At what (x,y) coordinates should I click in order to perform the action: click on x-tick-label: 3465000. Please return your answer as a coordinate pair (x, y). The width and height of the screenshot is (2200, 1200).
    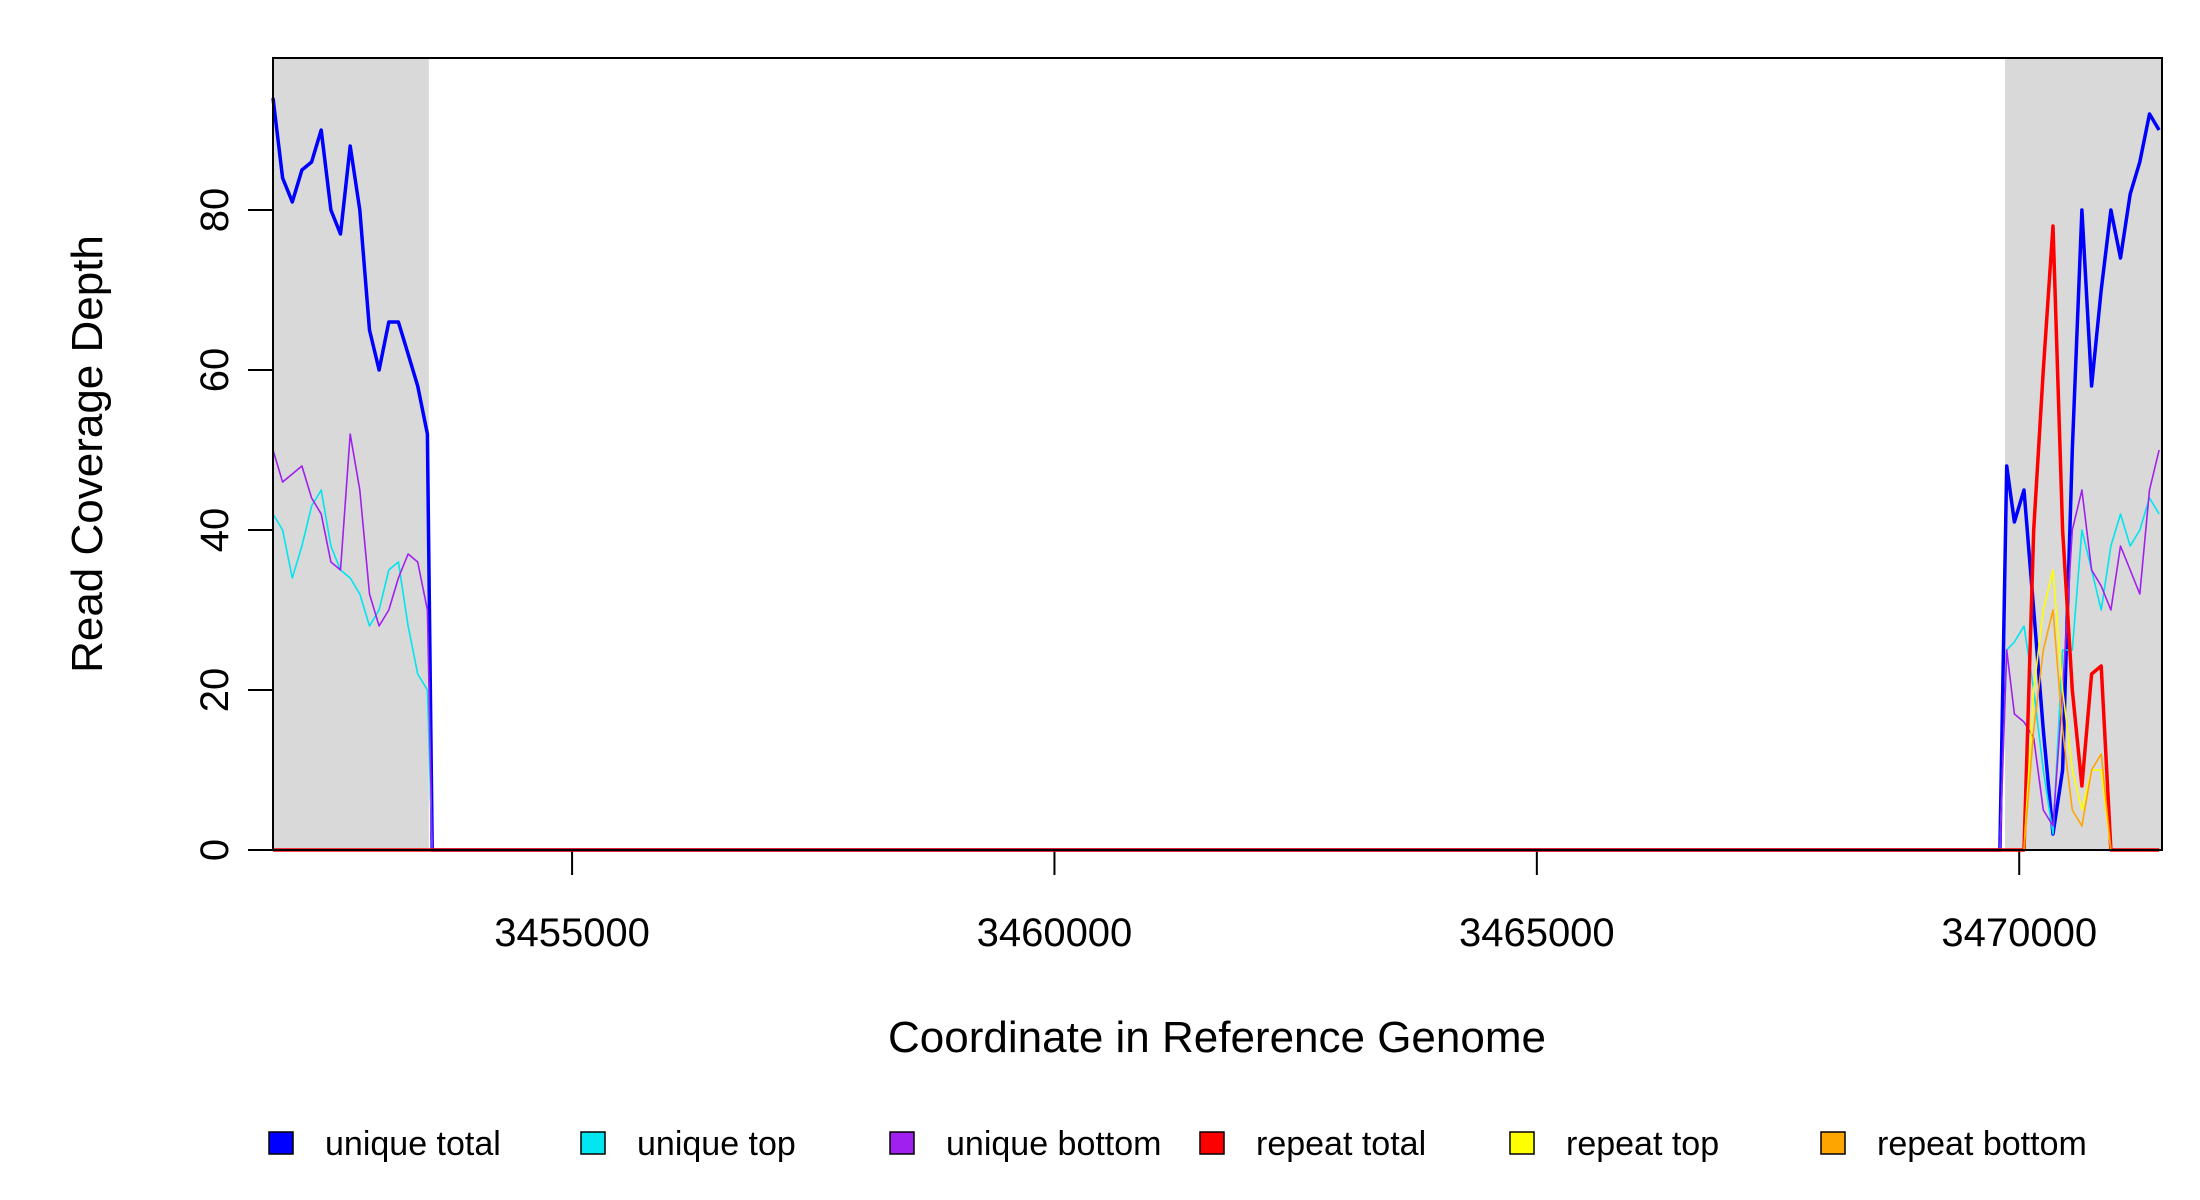
    Looking at the image, I should click on (1537, 933).